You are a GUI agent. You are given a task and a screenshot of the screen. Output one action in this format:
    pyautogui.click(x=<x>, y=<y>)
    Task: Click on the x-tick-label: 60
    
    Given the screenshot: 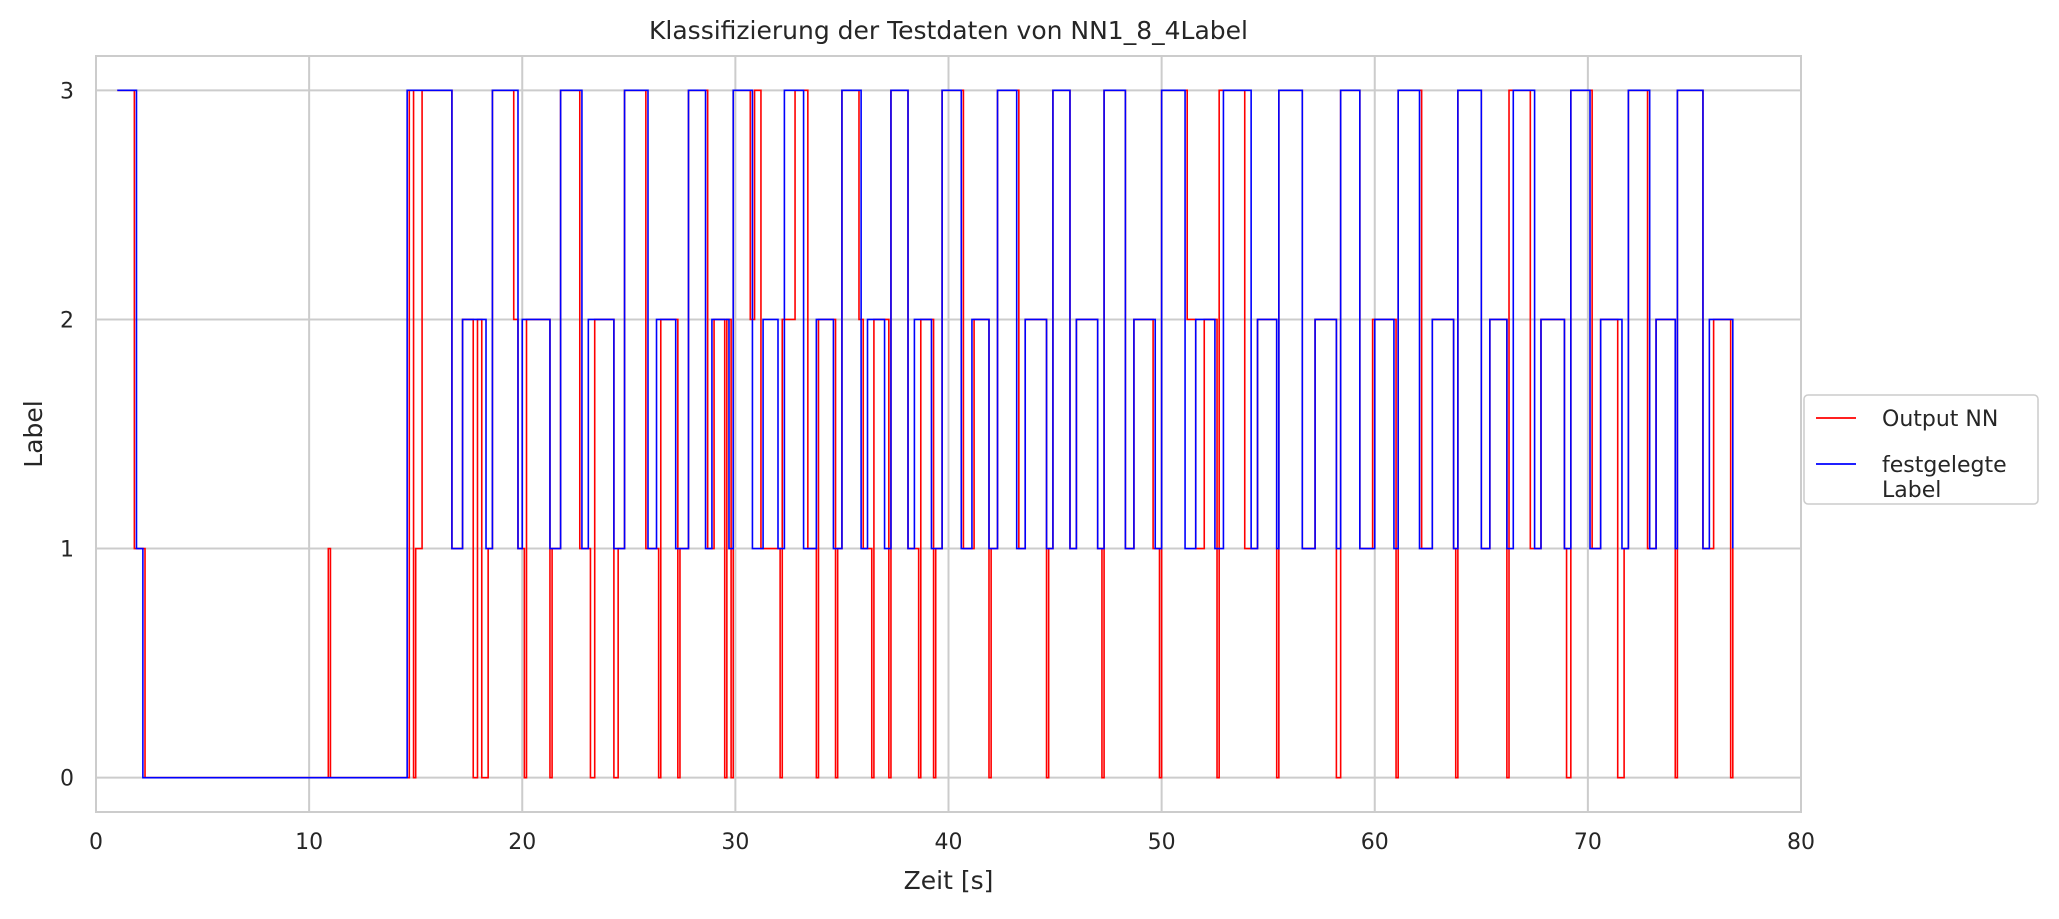 What is the action you would take?
    pyautogui.click(x=1375, y=842)
    